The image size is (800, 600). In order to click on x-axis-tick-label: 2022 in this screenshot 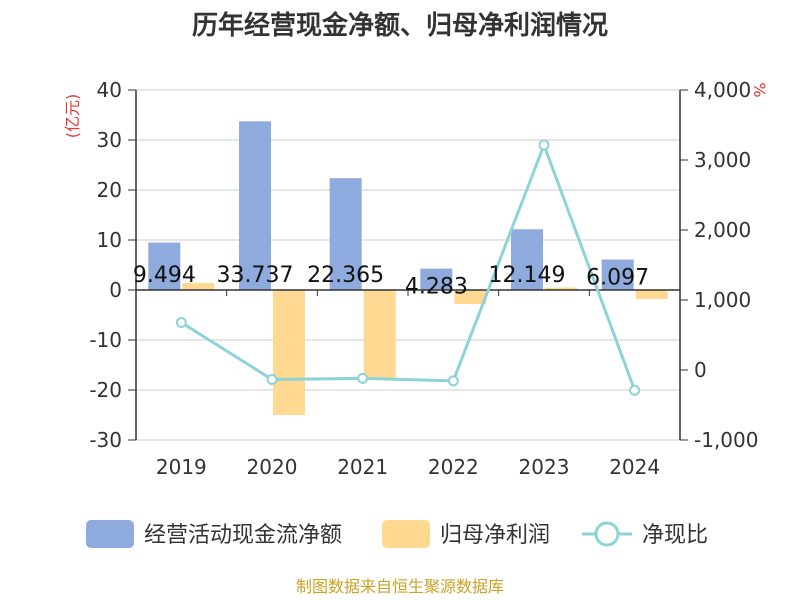, I will do `click(453, 467)`.